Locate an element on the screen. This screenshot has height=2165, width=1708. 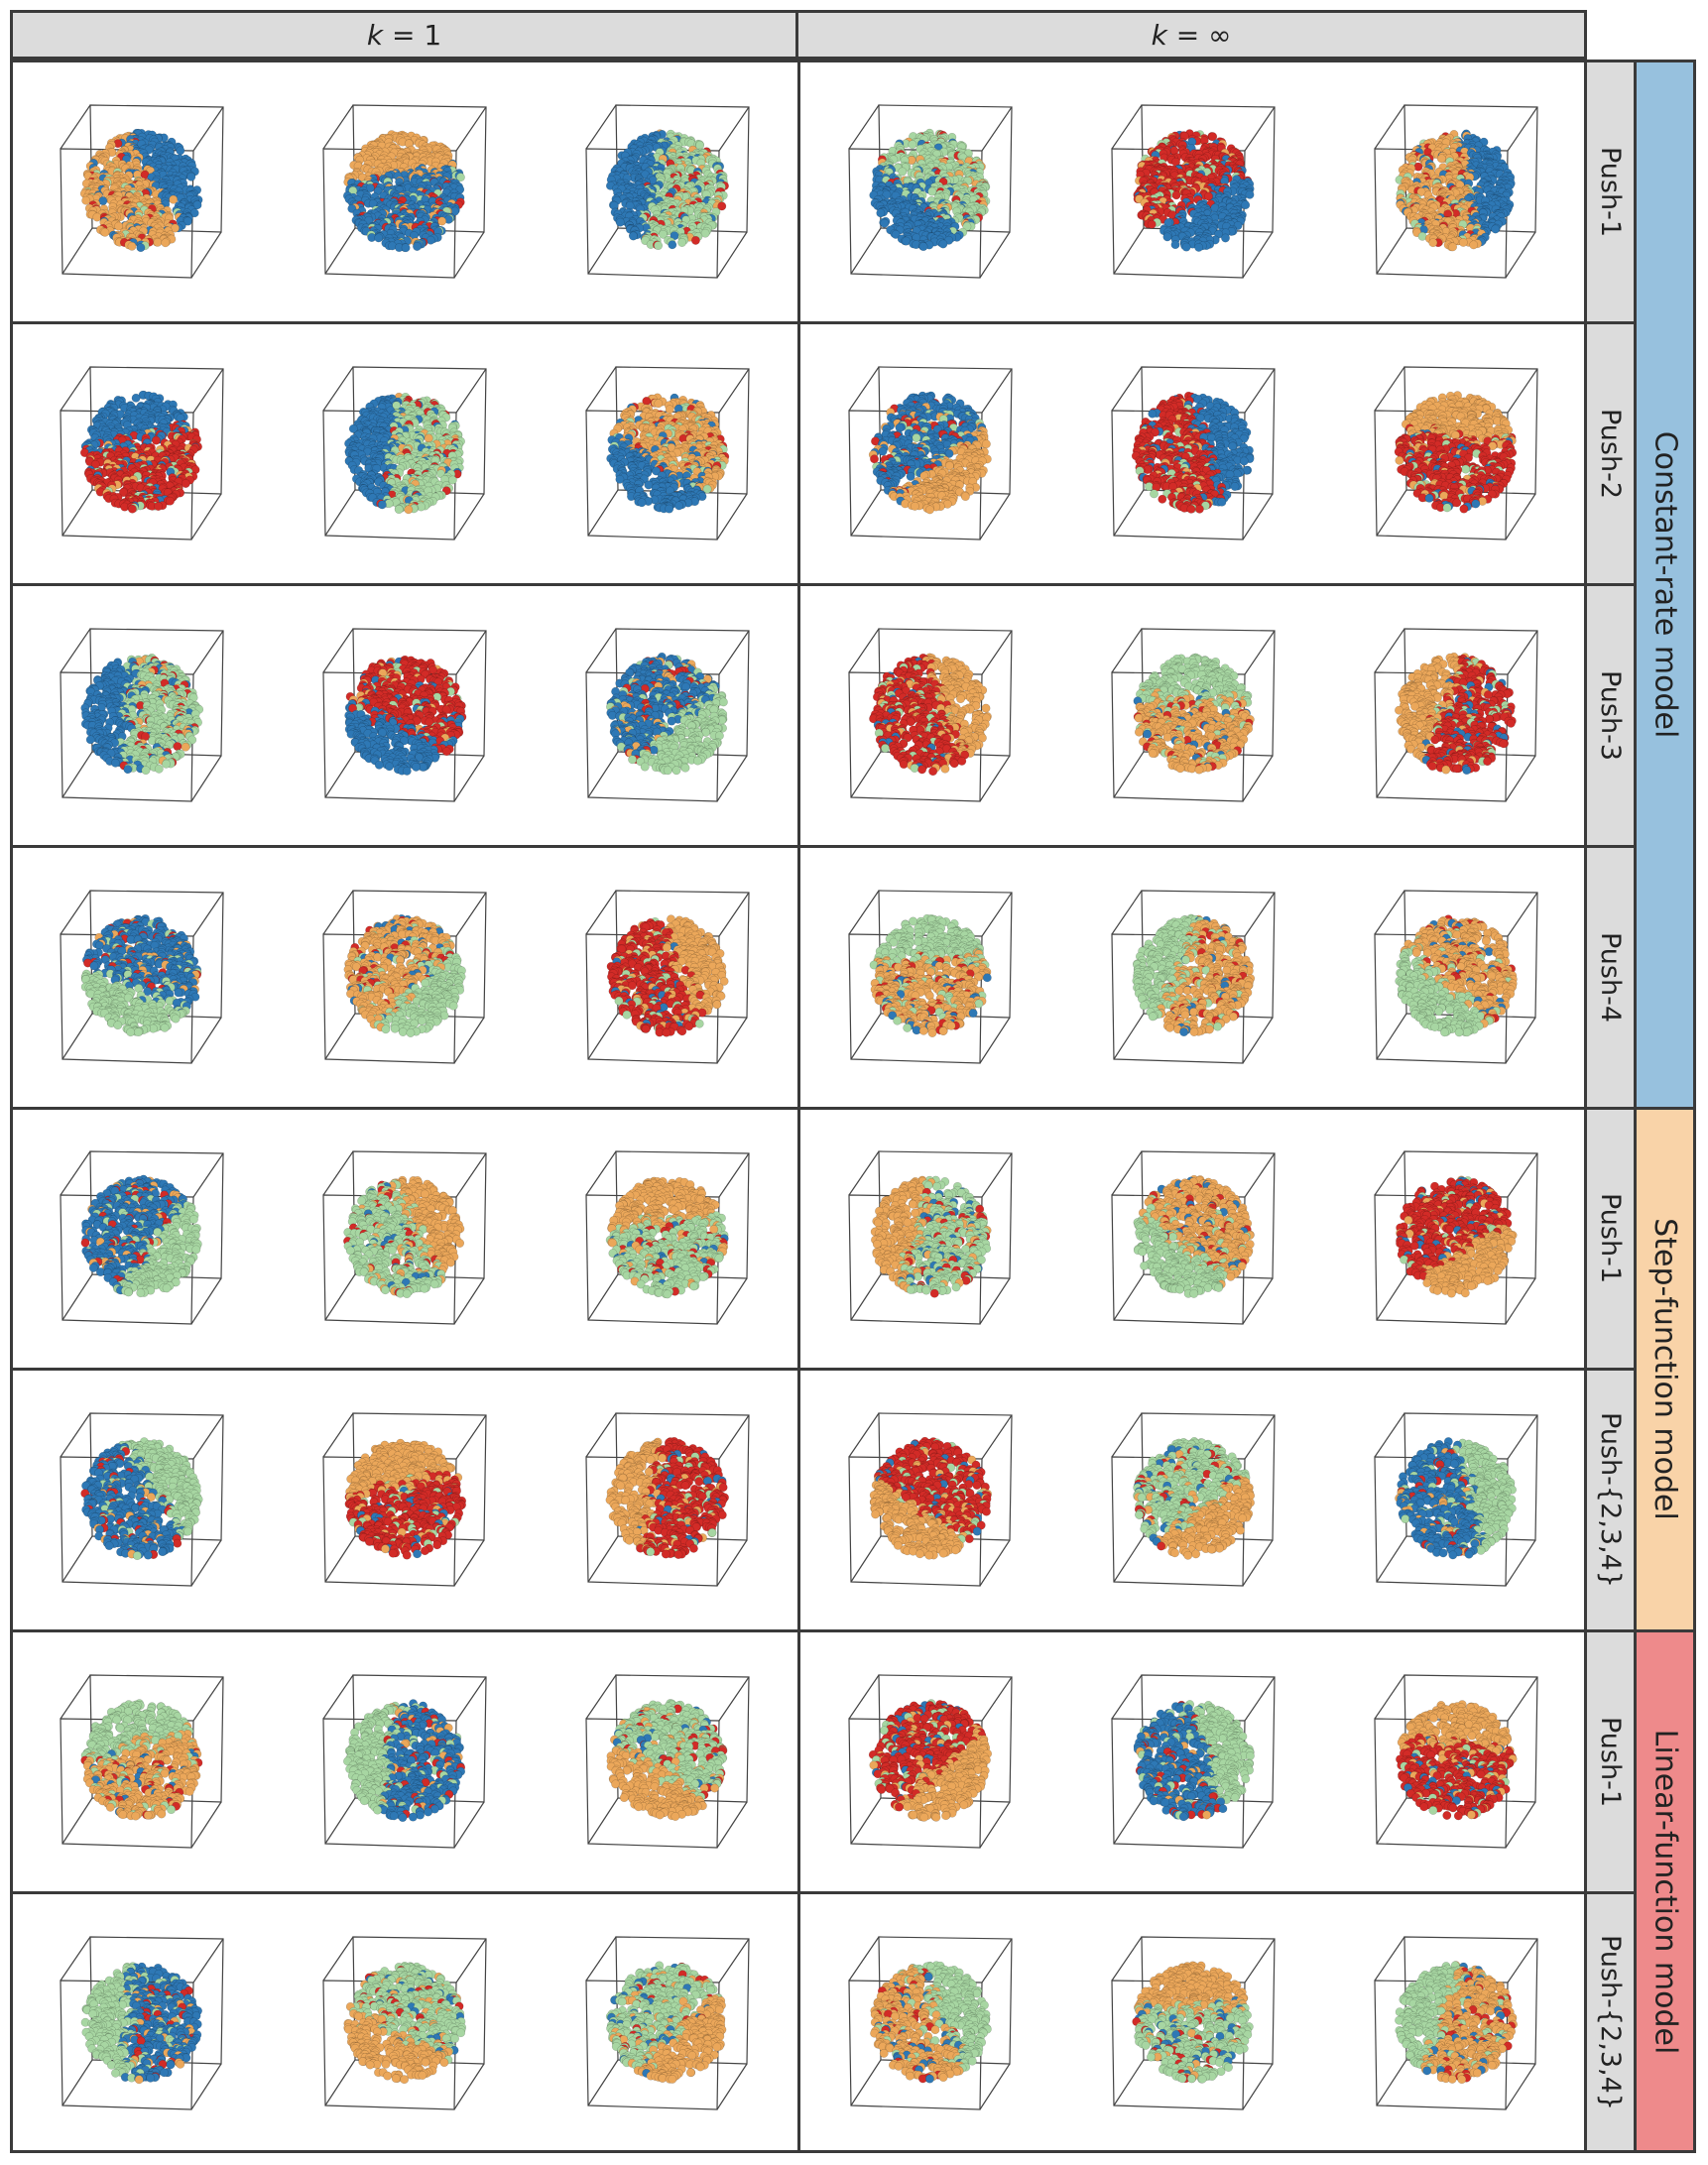
row-label-text: Push-2 is located at coordinates (1610, 454).